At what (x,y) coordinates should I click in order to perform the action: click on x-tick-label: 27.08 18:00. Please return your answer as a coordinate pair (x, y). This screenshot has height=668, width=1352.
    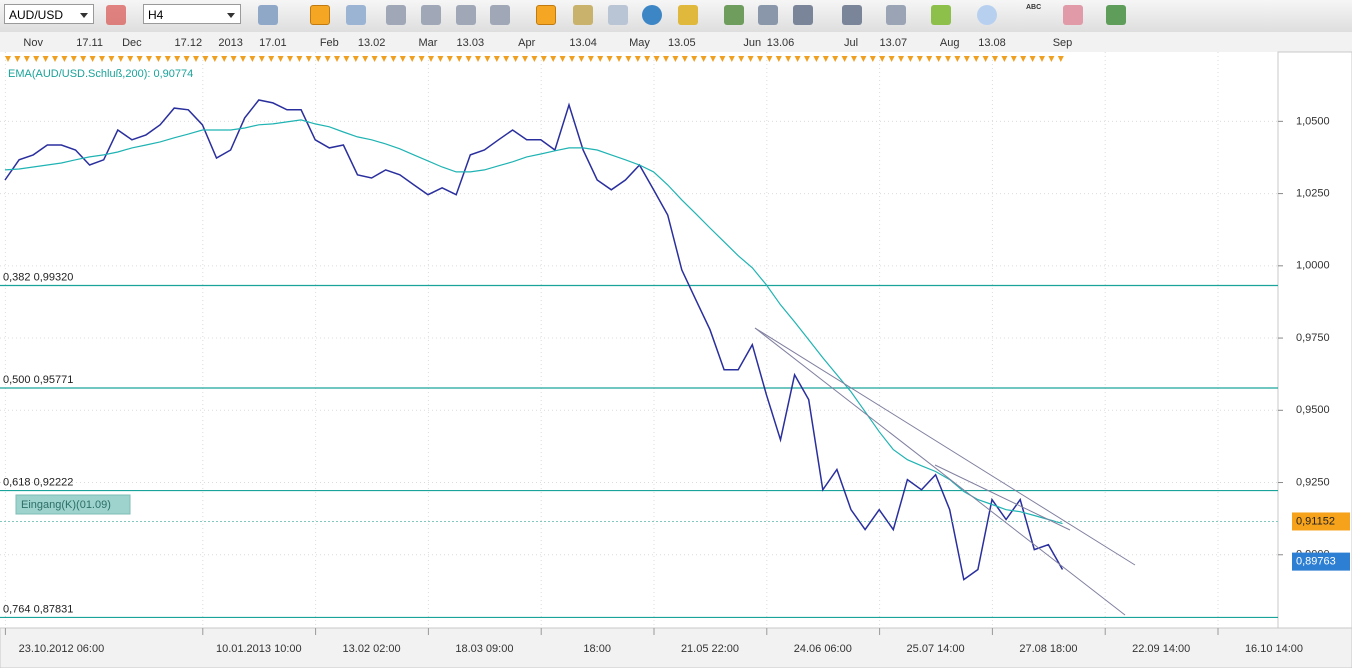
    Looking at the image, I should click on (1048, 649).